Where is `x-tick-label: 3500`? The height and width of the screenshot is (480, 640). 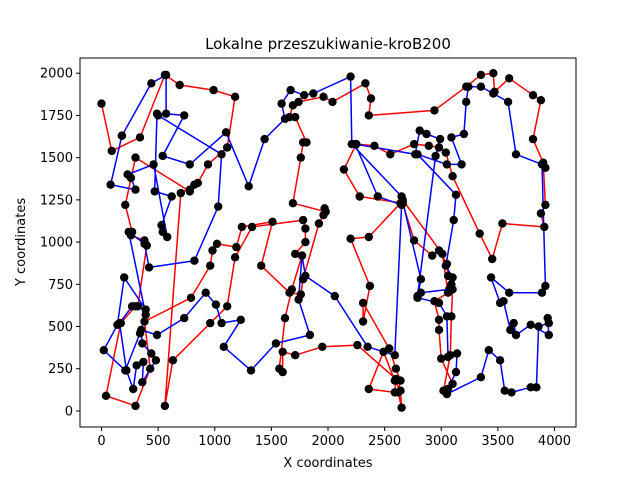 x-tick-label: 3500 is located at coordinates (497, 441).